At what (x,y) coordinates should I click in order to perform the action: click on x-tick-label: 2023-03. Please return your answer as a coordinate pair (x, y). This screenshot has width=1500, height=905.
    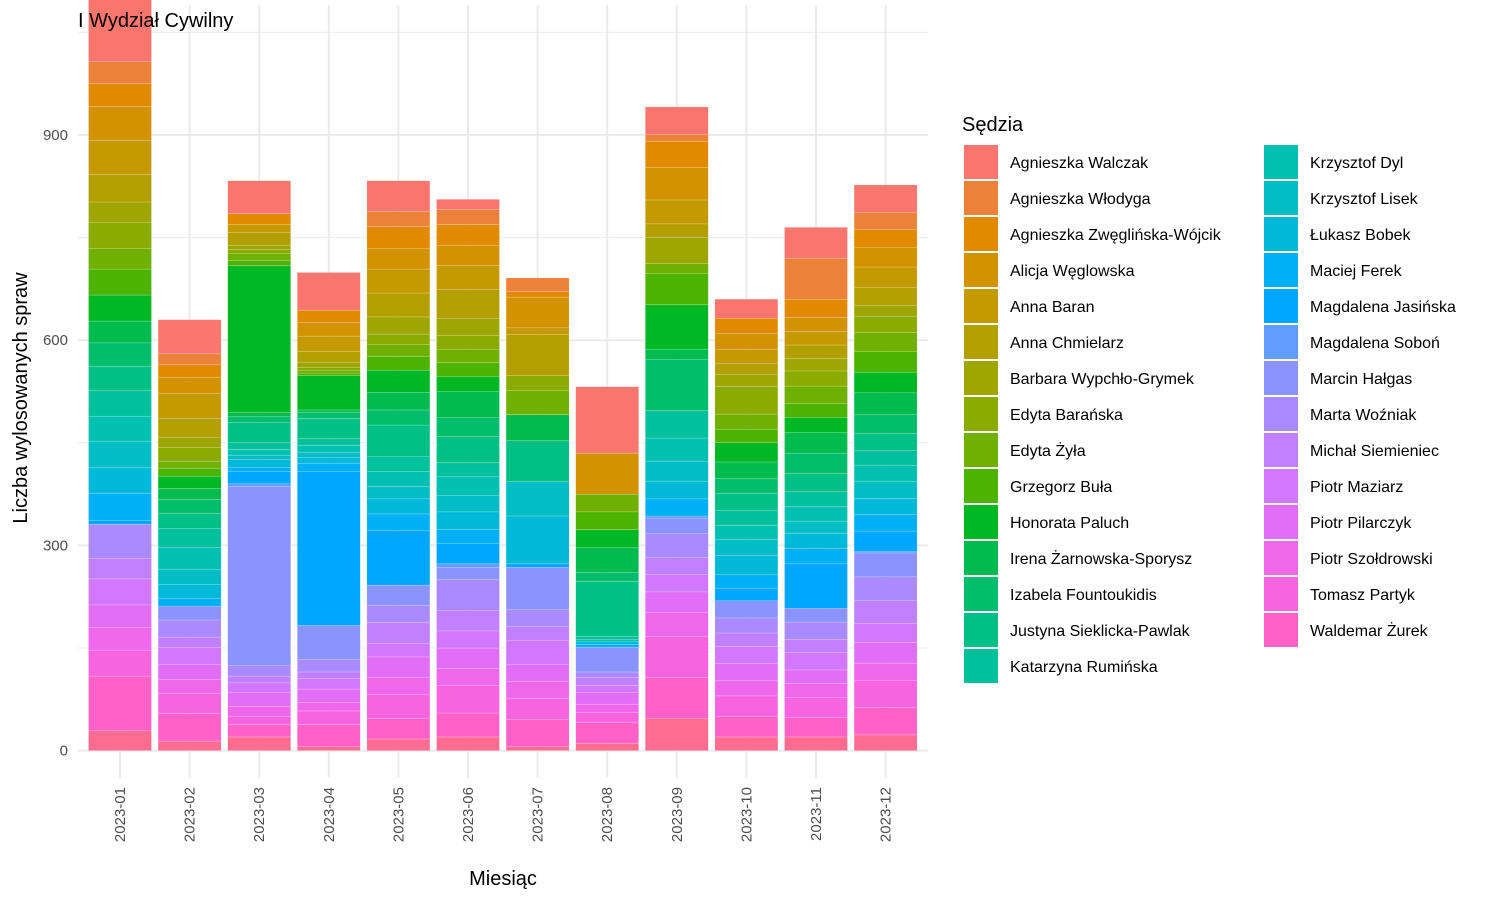
    Looking at the image, I should click on (259, 814).